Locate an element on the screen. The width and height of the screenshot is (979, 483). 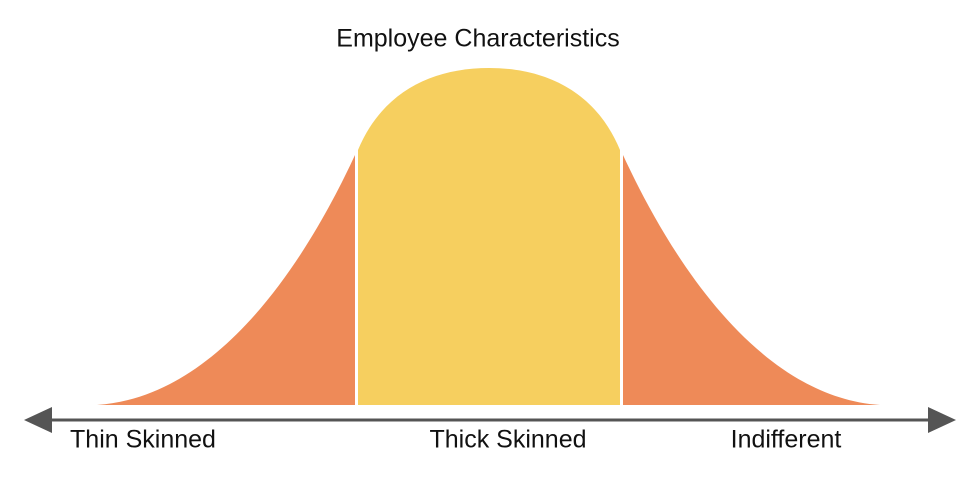
axis-arrow-right is located at coordinates (942, 420).